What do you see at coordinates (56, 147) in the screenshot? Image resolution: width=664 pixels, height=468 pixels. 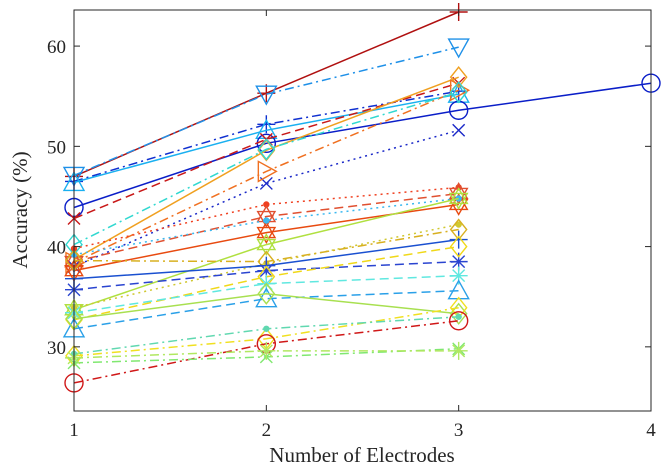 I see `y-tick-label: 50` at bounding box center [56, 147].